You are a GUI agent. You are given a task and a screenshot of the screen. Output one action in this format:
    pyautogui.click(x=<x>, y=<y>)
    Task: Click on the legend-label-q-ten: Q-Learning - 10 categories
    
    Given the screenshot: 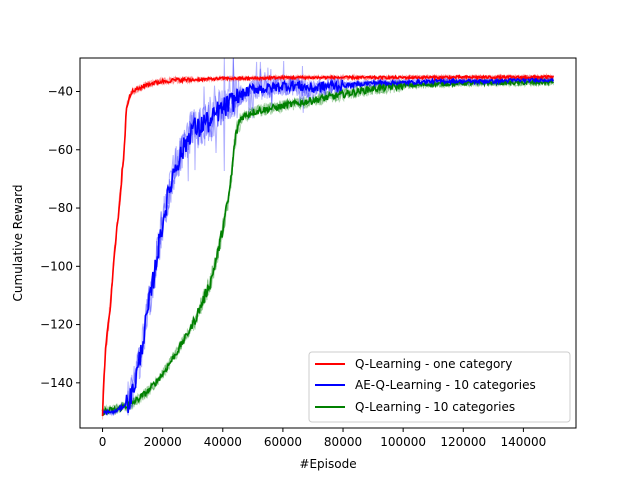 What is the action you would take?
    pyautogui.click(x=435, y=407)
    